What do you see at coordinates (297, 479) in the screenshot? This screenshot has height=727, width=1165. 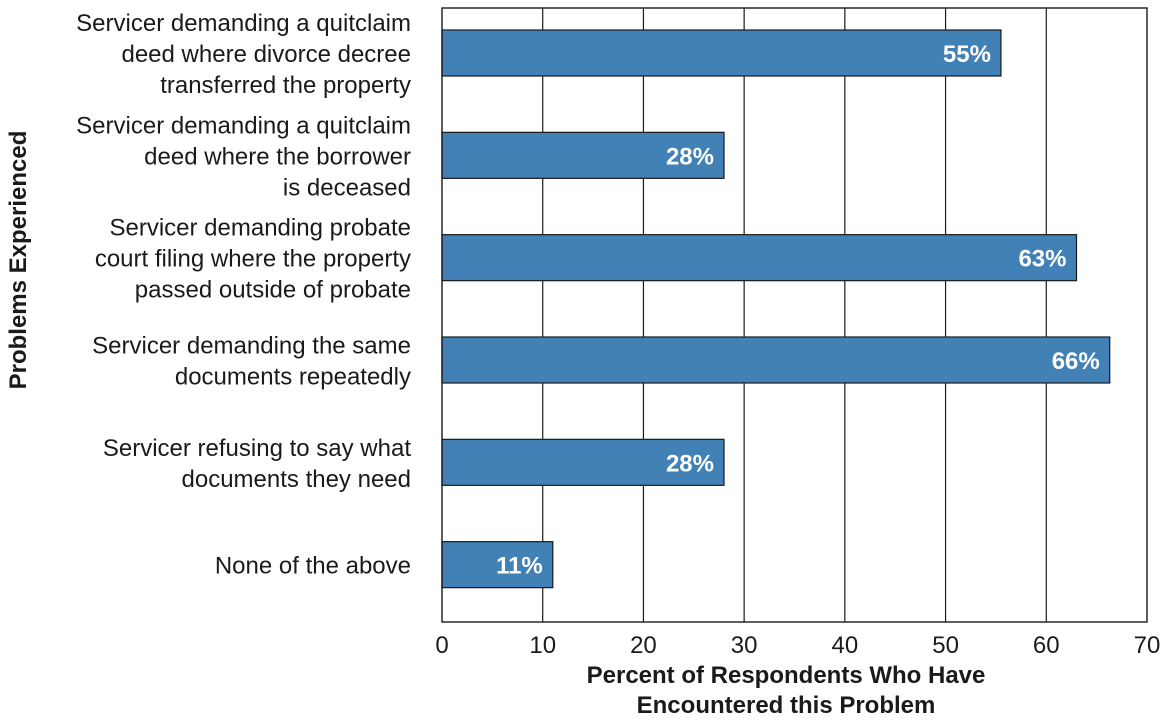 I see `category-label: documents they need` at bounding box center [297, 479].